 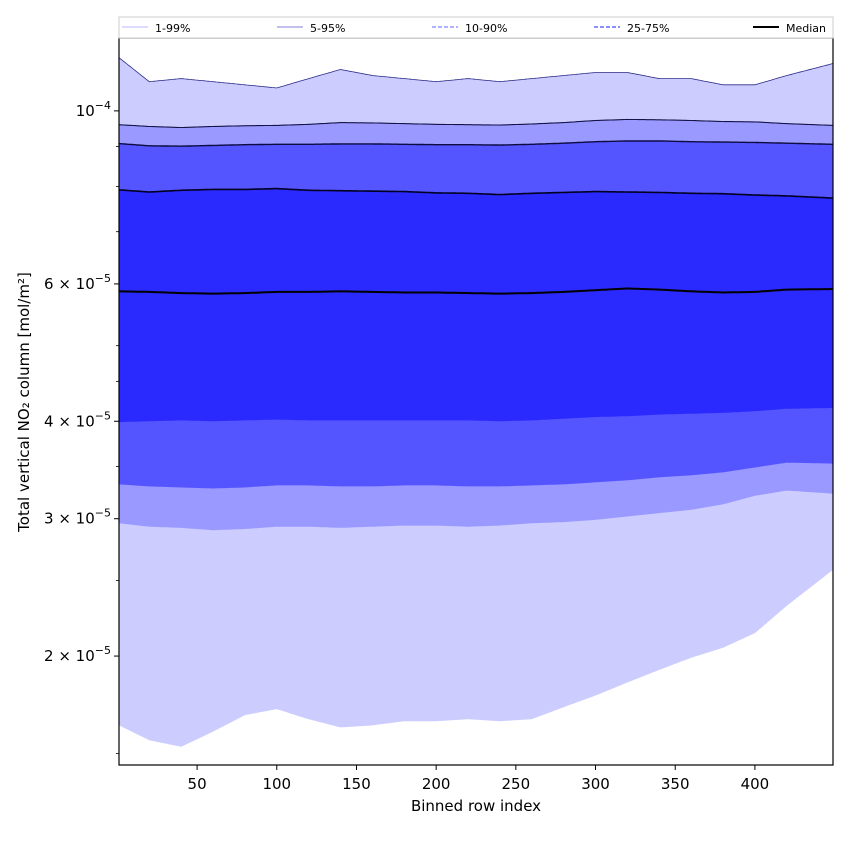 I want to click on y-axis-label: Total vertical NO₂ column [mol/m²], so click(x=24, y=402).